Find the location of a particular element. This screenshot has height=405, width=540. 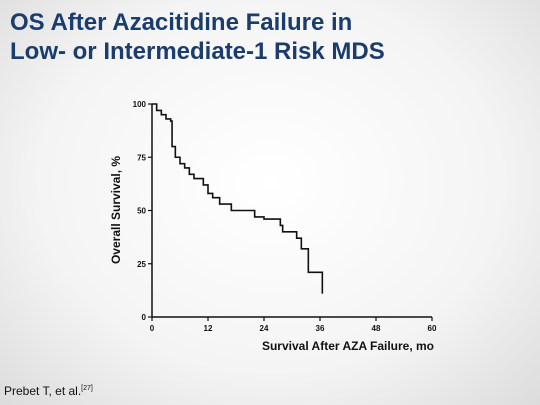

citation-text: Prebet T, et al. is located at coordinates (43, 391).